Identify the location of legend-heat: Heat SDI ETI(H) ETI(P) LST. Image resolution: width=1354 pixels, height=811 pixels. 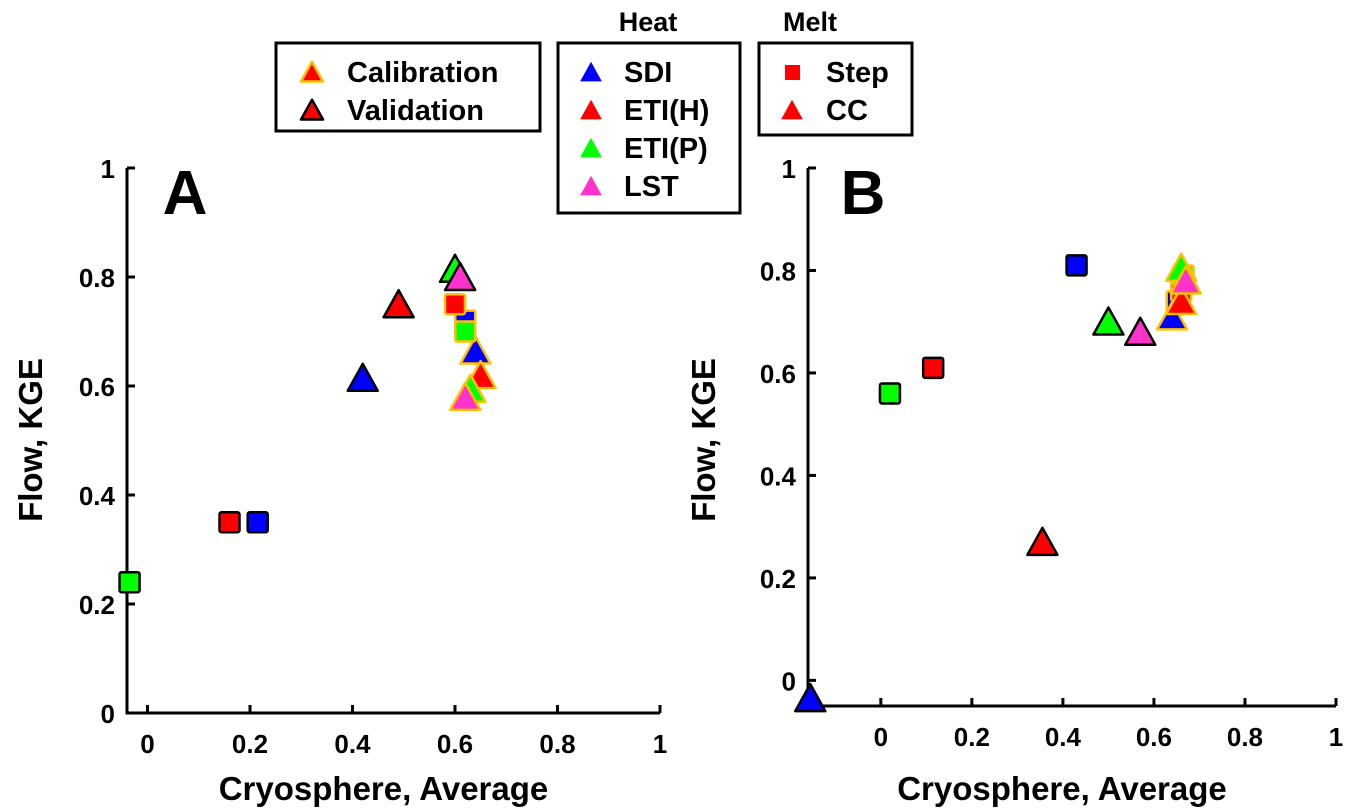
(649, 111).